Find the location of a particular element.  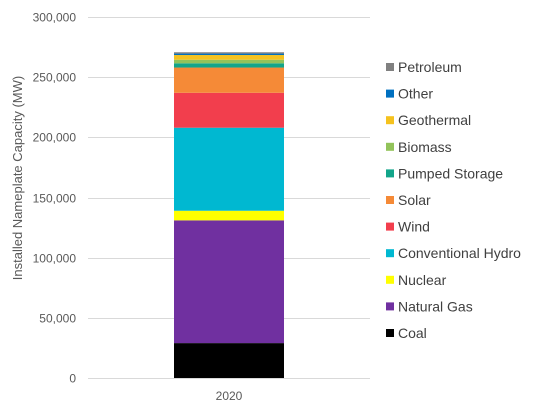

bar-segment-conventional-hydro is located at coordinates (229, 169).